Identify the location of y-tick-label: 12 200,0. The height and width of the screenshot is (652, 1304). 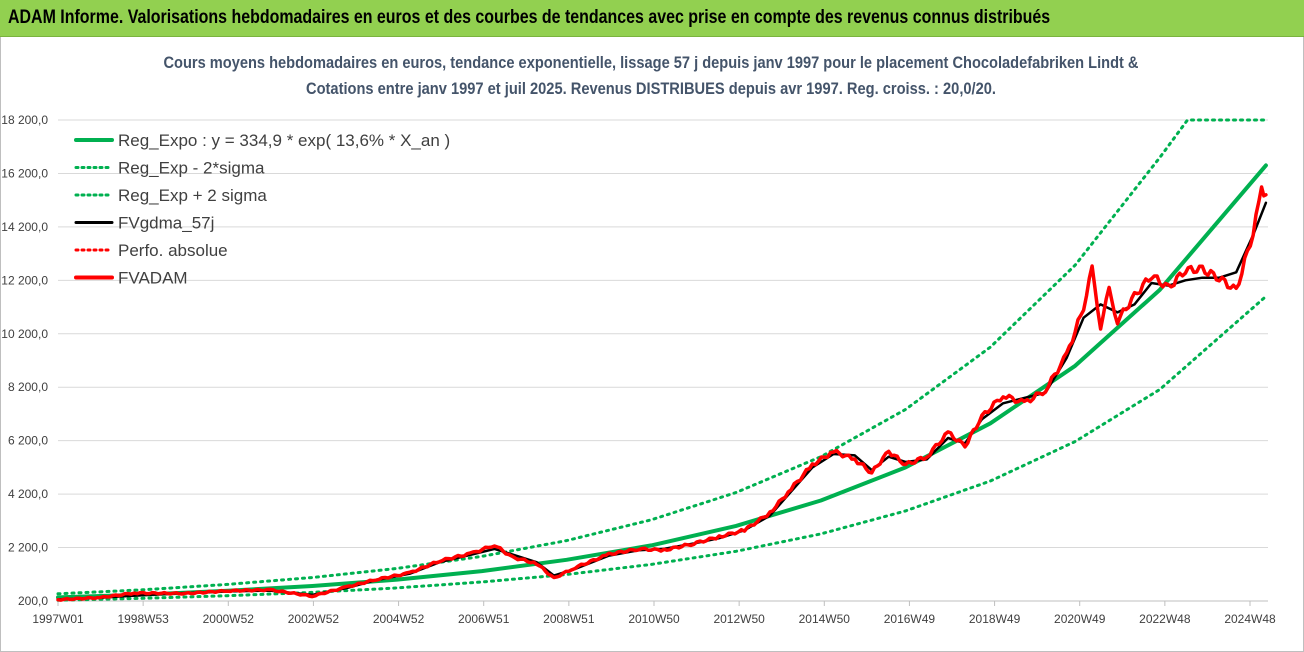
(24, 280).